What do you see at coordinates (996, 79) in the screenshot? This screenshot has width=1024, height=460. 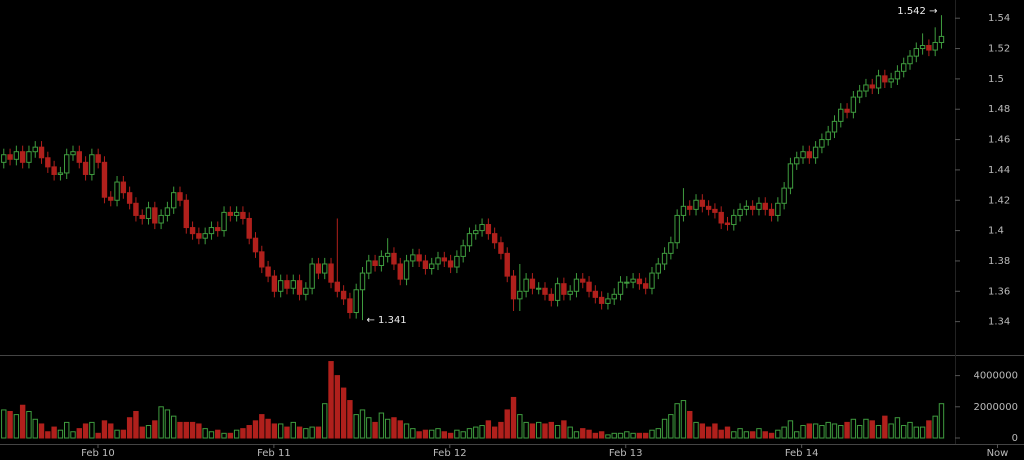 I see `y-tick-label: 1.5` at bounding box center [996, 79].